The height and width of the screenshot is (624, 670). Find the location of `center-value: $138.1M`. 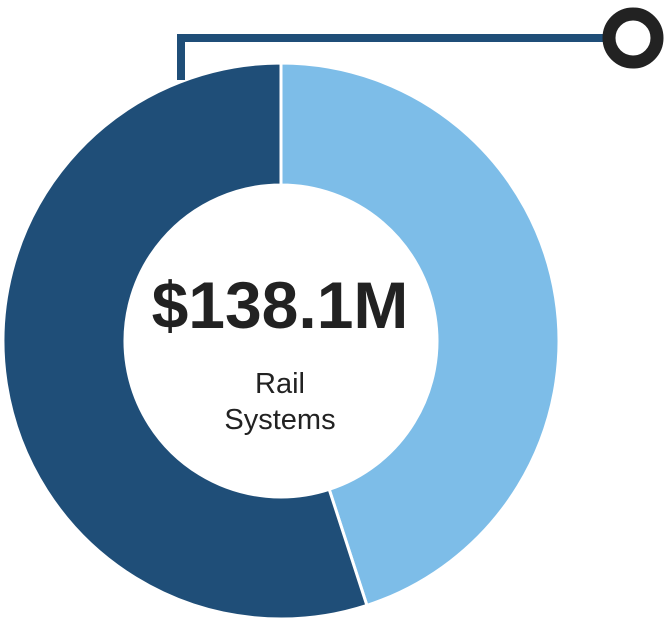

center-value: $138.1M is located at coordinates (280, 305).